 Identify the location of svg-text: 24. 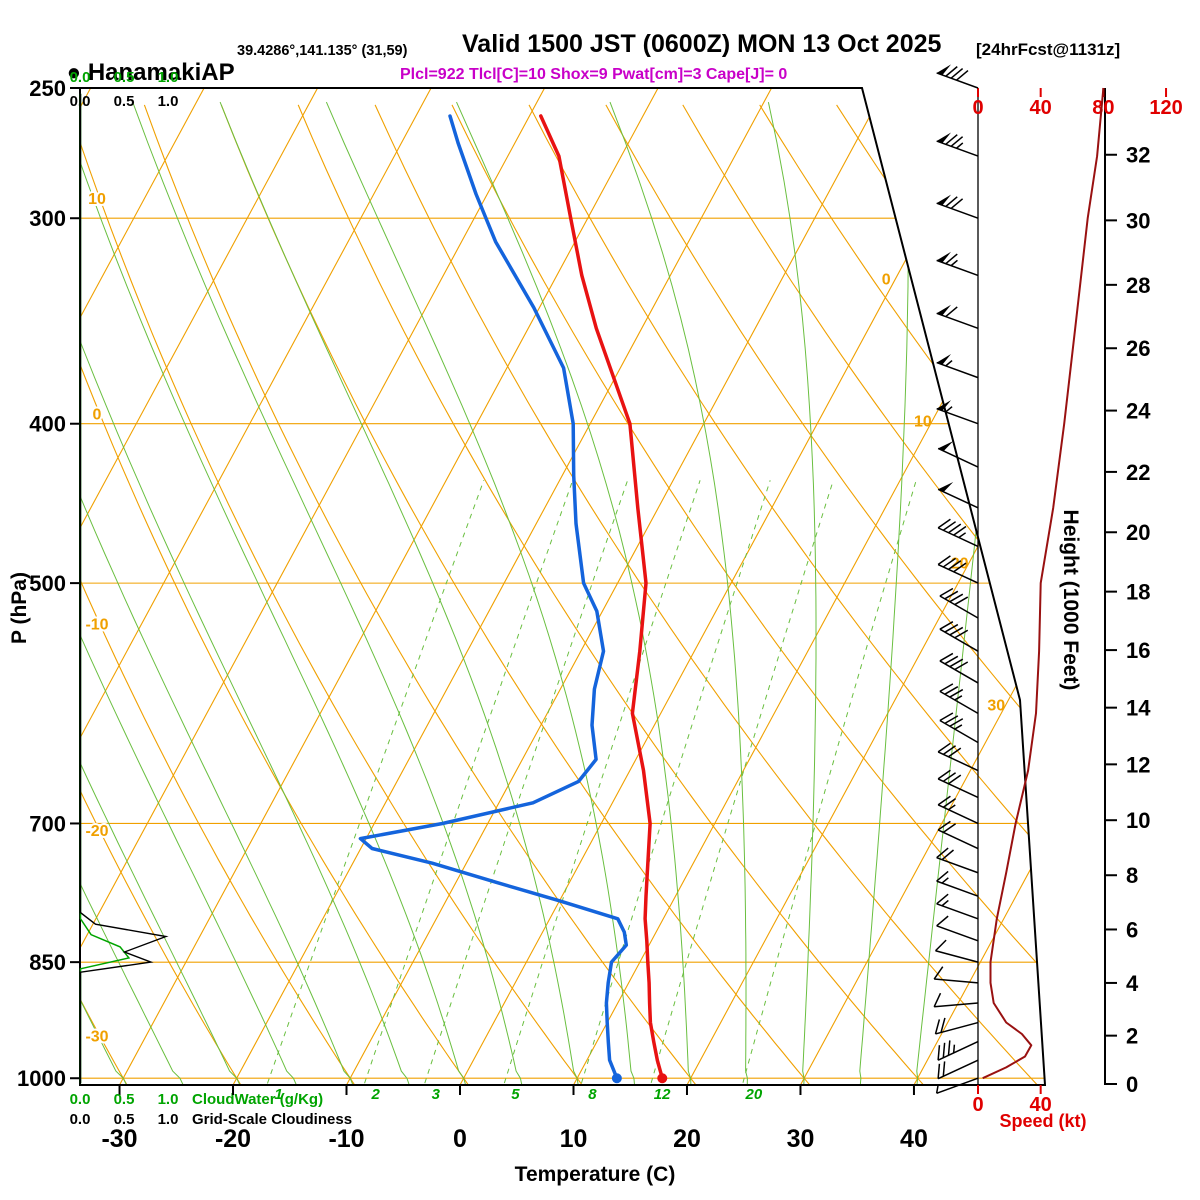
(1138, 411).